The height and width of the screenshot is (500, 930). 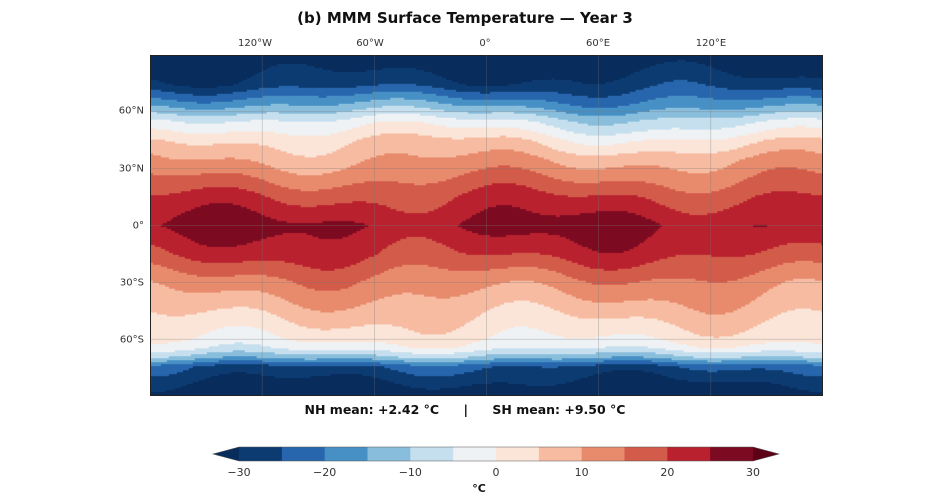 I want to click on colorbar-tick-label: −10, so click(x=410, y=472).